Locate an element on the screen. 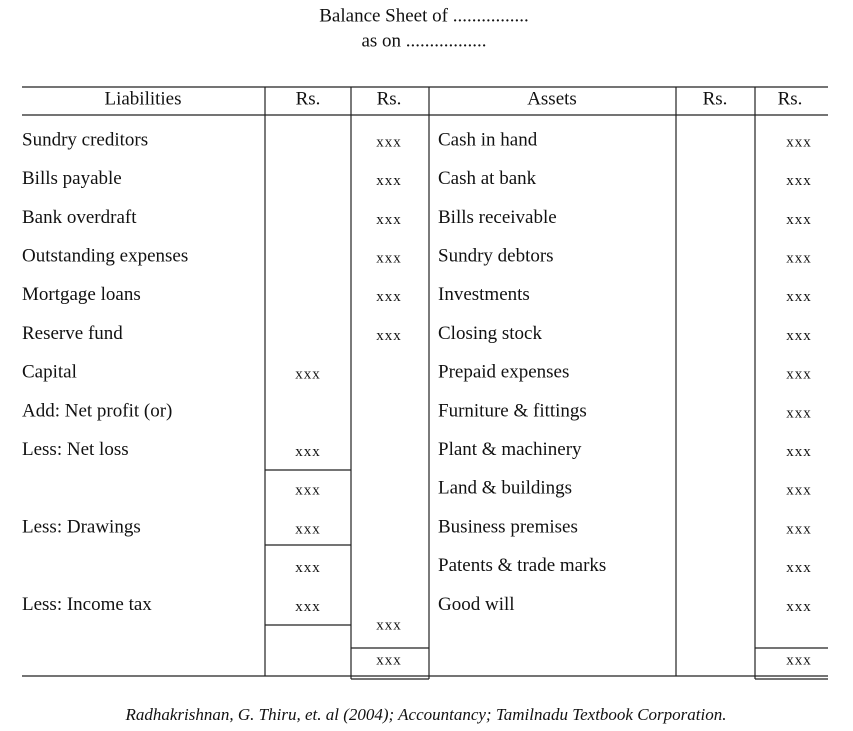  account: Bills payable is located at coordinates (72, 178).